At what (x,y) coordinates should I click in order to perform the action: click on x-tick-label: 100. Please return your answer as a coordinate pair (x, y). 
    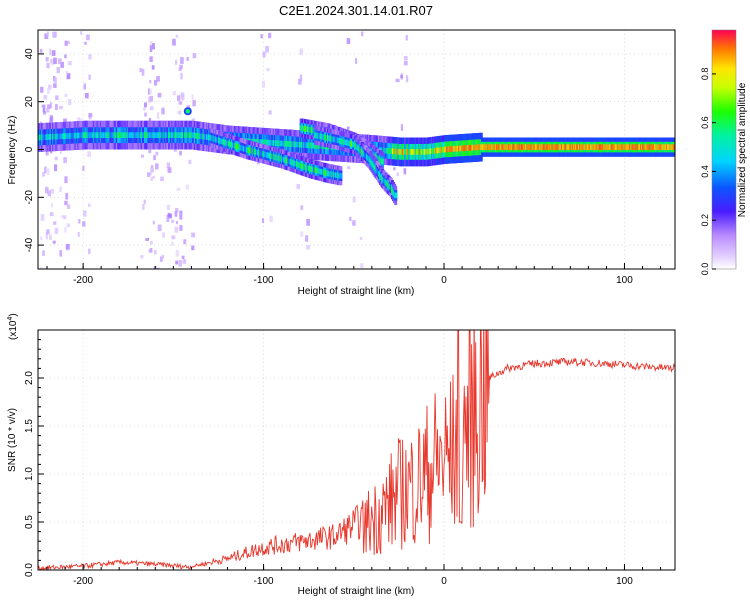
    Looking at the image, I should click on (624, 280).